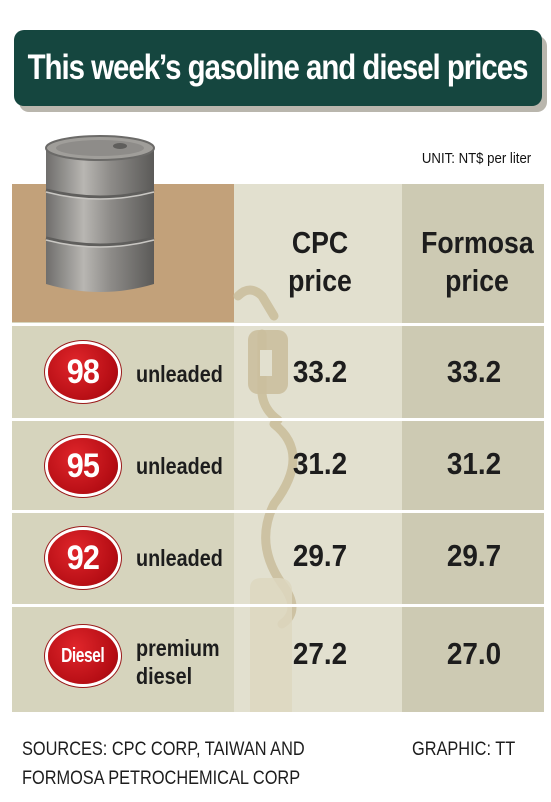  I want to click on cpc-header: CPC price, so click(320, 262).